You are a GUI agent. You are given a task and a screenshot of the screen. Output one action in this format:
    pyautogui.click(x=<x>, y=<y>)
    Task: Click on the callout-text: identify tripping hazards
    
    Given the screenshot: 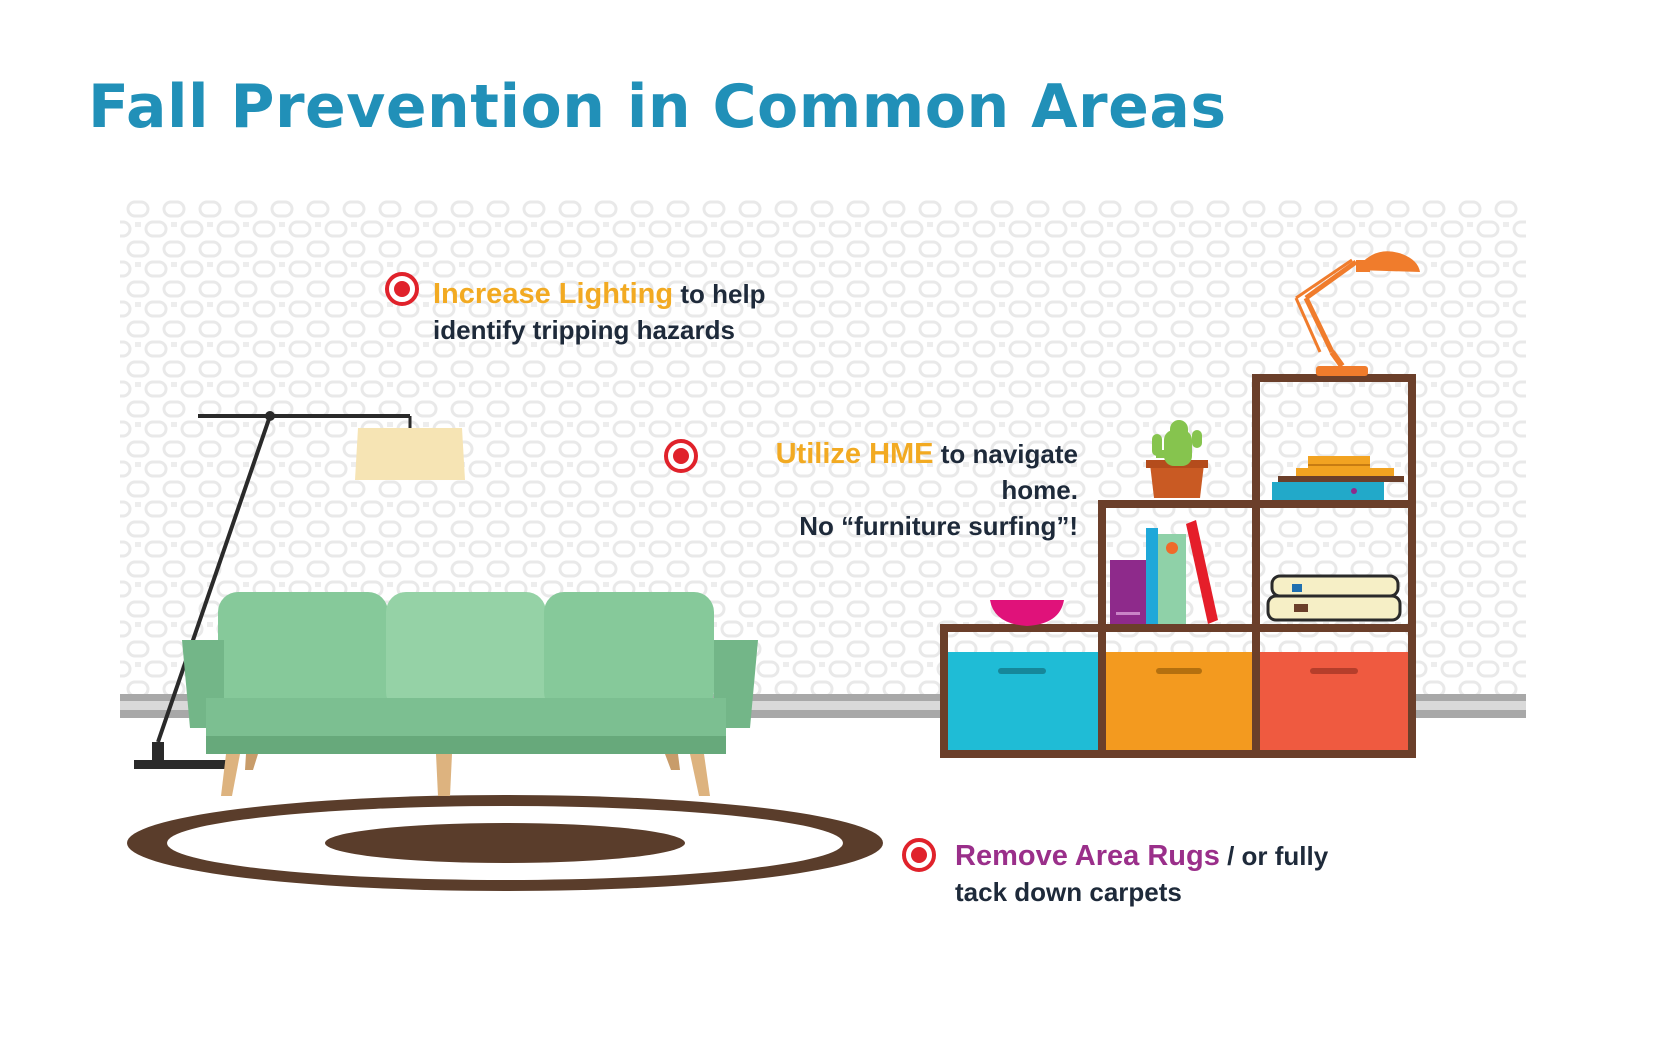 What is the action you would take?
    pyautogui.click(x=584, y=330)
    